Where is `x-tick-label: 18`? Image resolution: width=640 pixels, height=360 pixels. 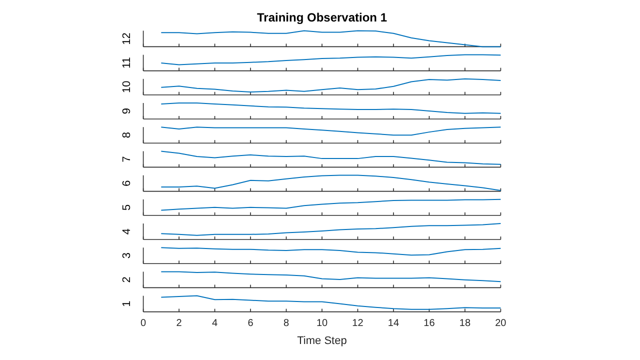 x-tick-label: 18 is located at coordinates (465, 323).